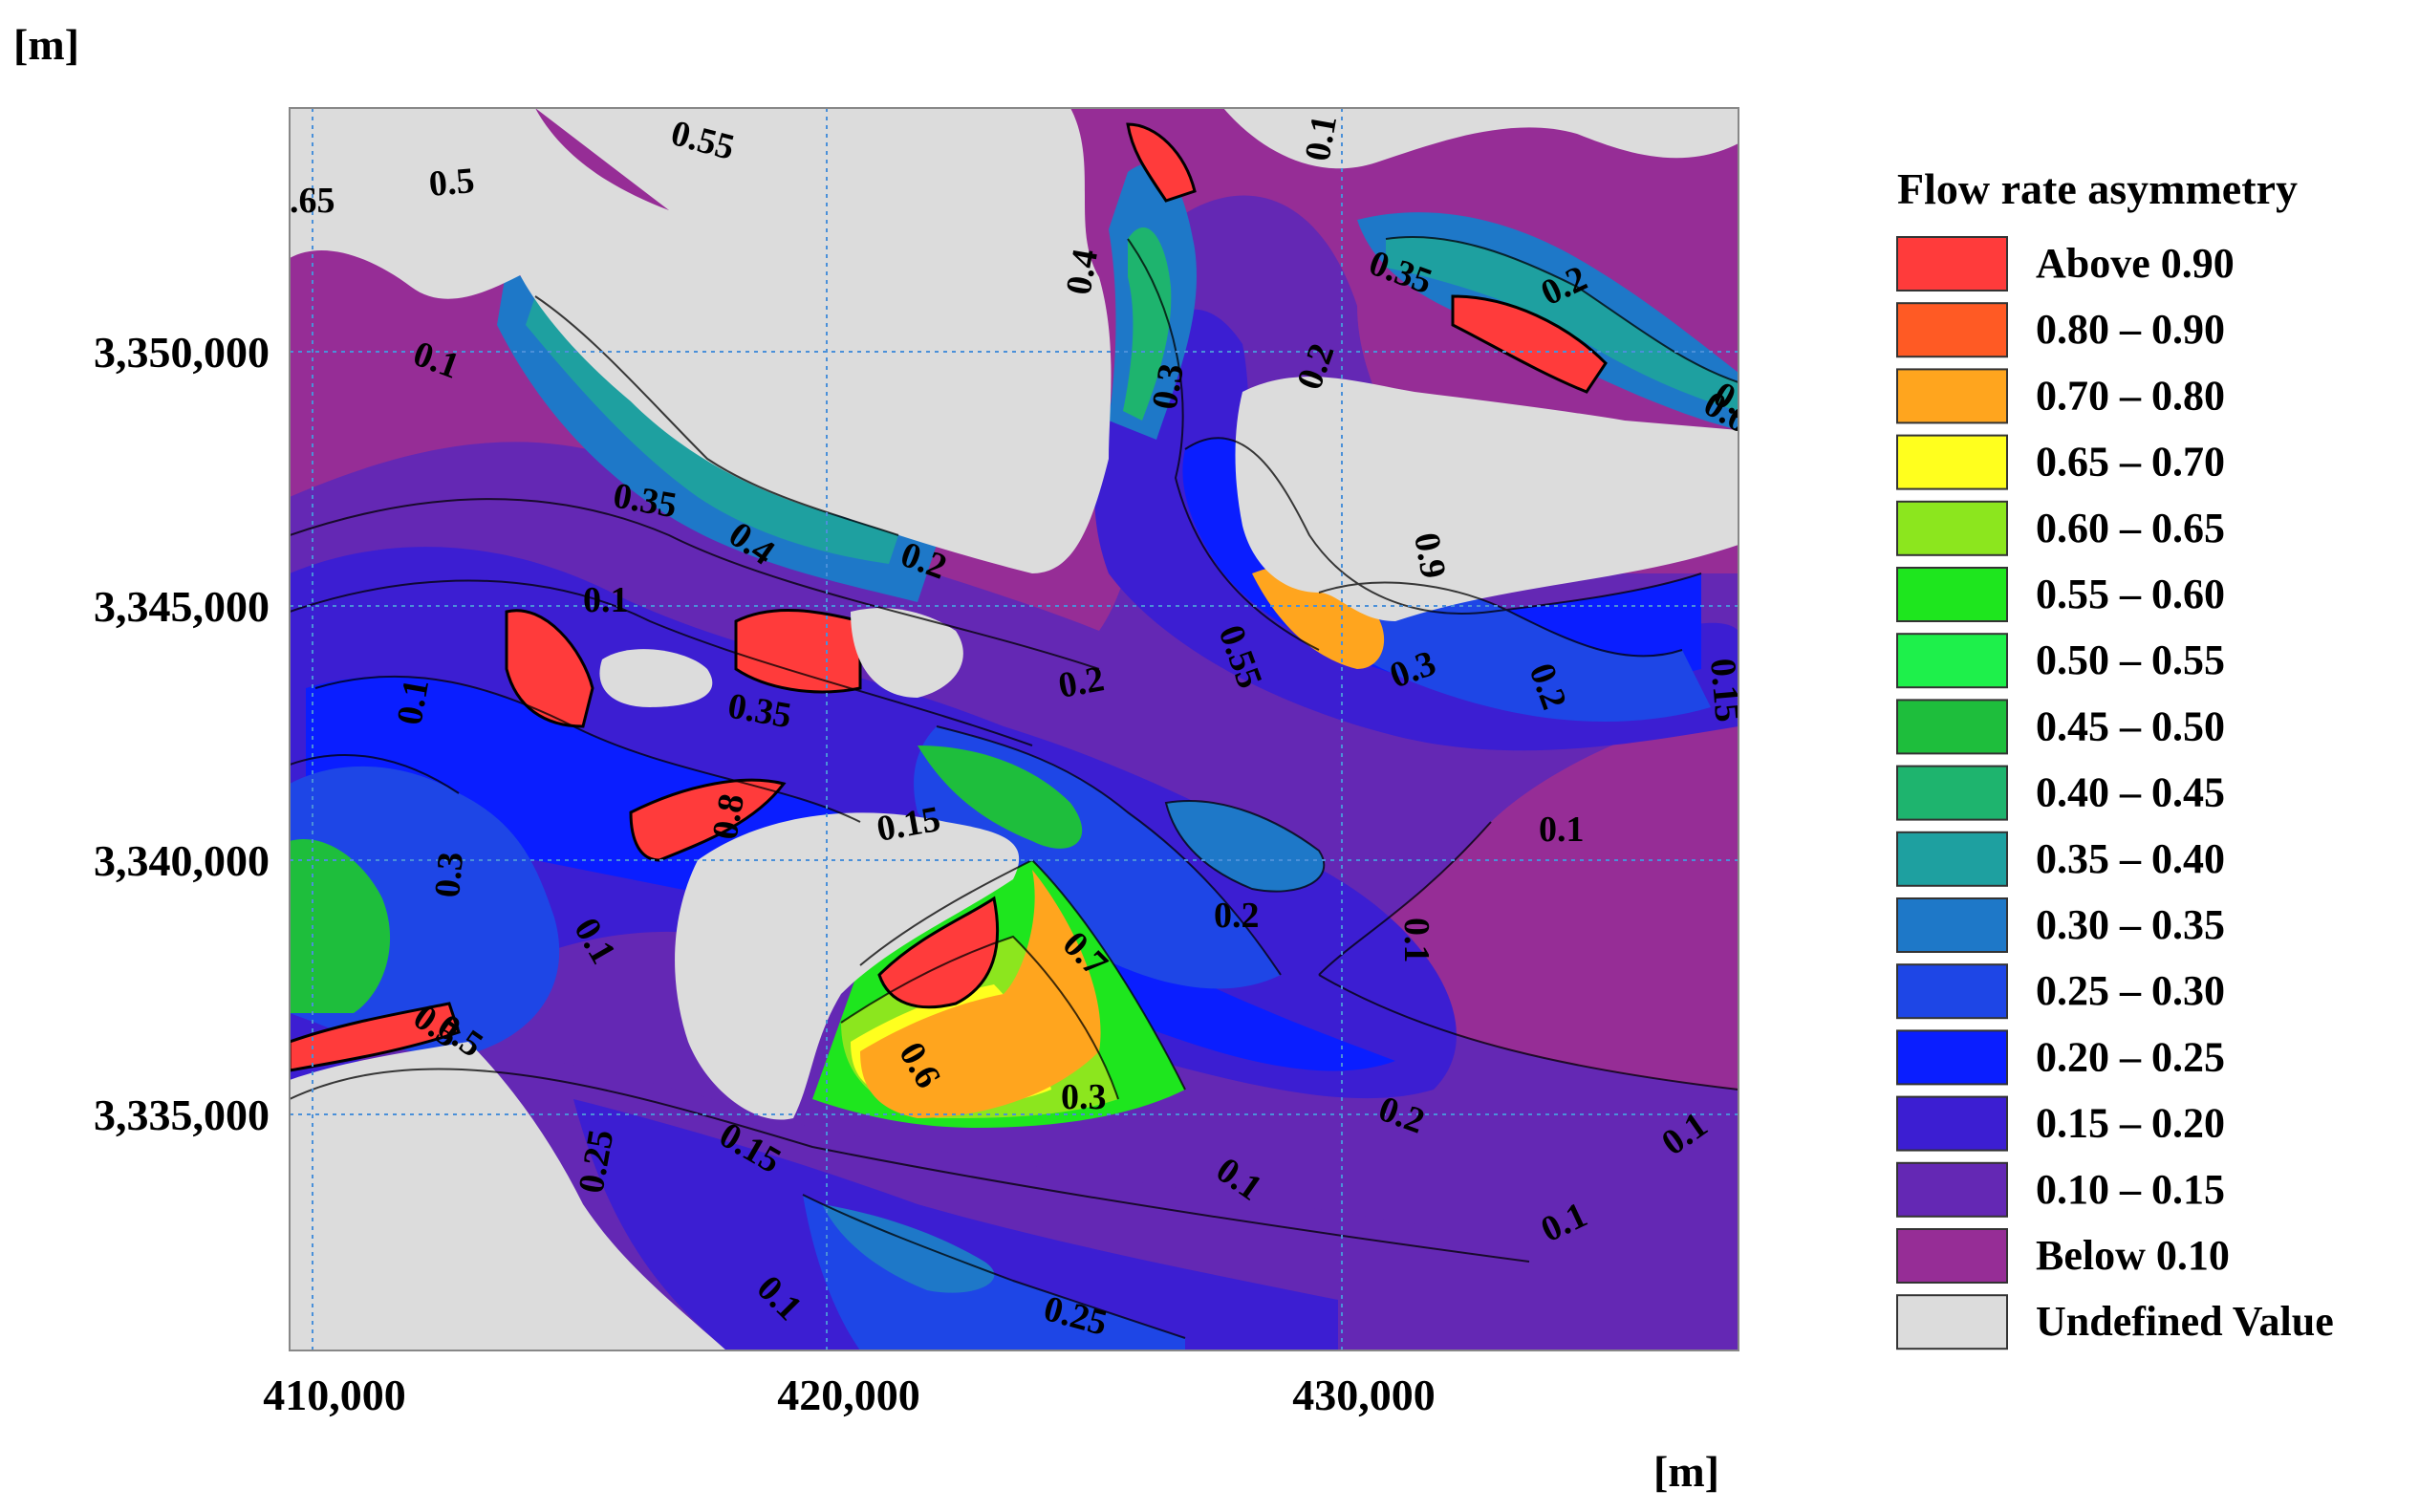 Image resolution: width=2419 pixels, height=1512 pixels. I want to click on legend-label: 0.45 – 0.50, so click(2130, 725).